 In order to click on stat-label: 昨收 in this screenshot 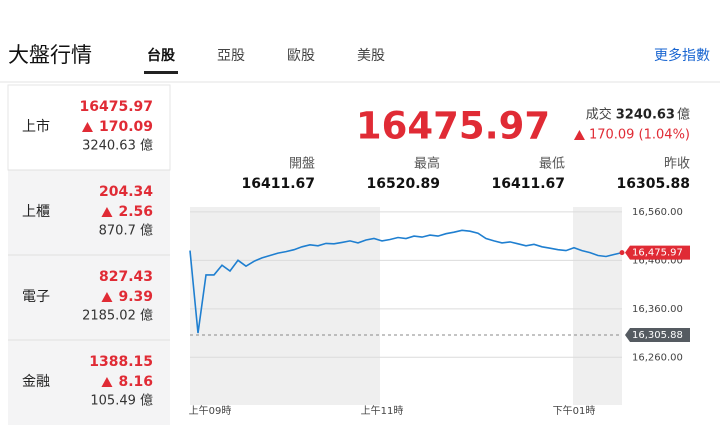, I will do `click(677, 164)`.